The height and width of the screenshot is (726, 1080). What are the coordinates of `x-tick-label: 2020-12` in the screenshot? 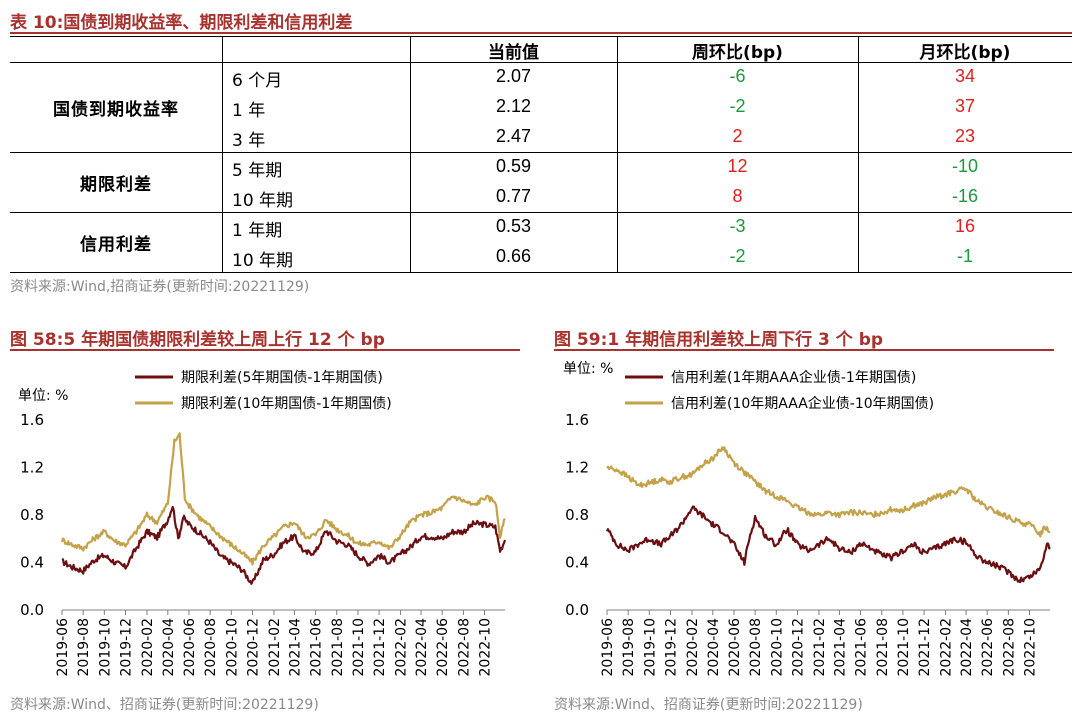 It's located at (798, 647).